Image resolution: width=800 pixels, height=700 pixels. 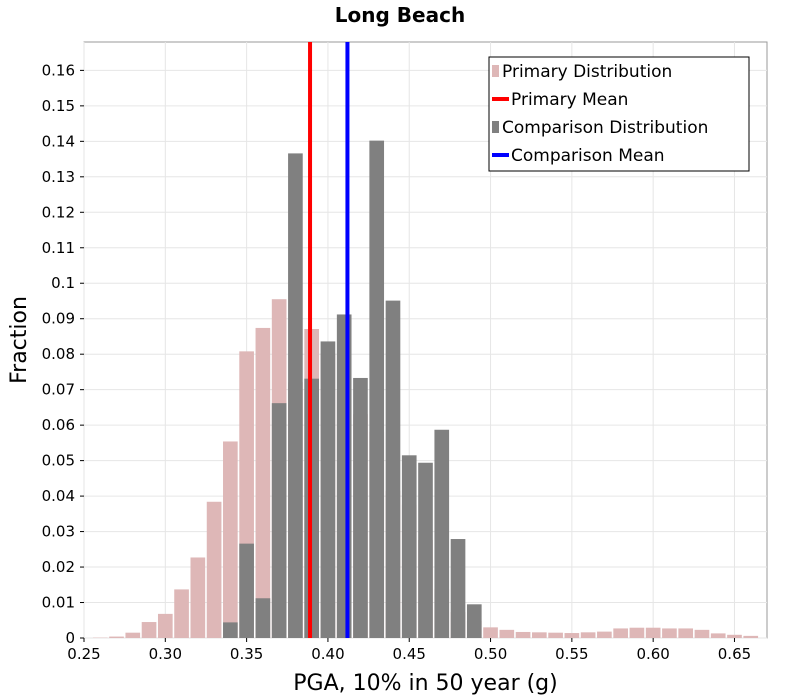 I want to click on y-tick-label: 0.09, so click(x=58, y=319).